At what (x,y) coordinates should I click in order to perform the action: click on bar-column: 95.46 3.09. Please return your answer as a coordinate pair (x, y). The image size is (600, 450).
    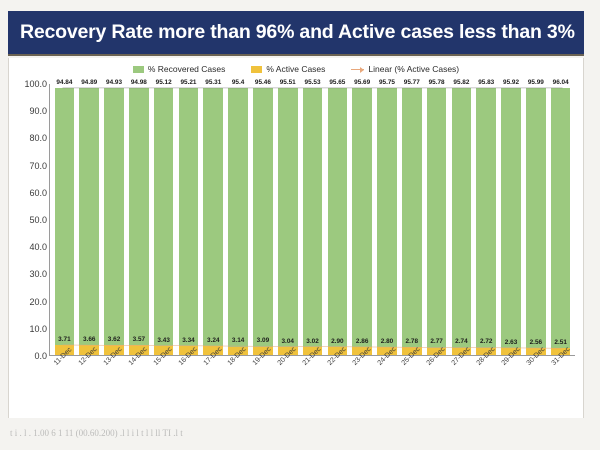
    Looking at the image, I should click on (263, 217).